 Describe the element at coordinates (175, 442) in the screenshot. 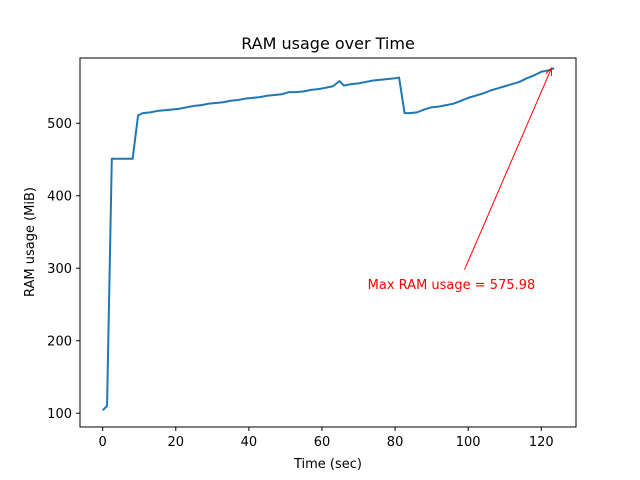

I see `x-tick-label: 20` at that location.